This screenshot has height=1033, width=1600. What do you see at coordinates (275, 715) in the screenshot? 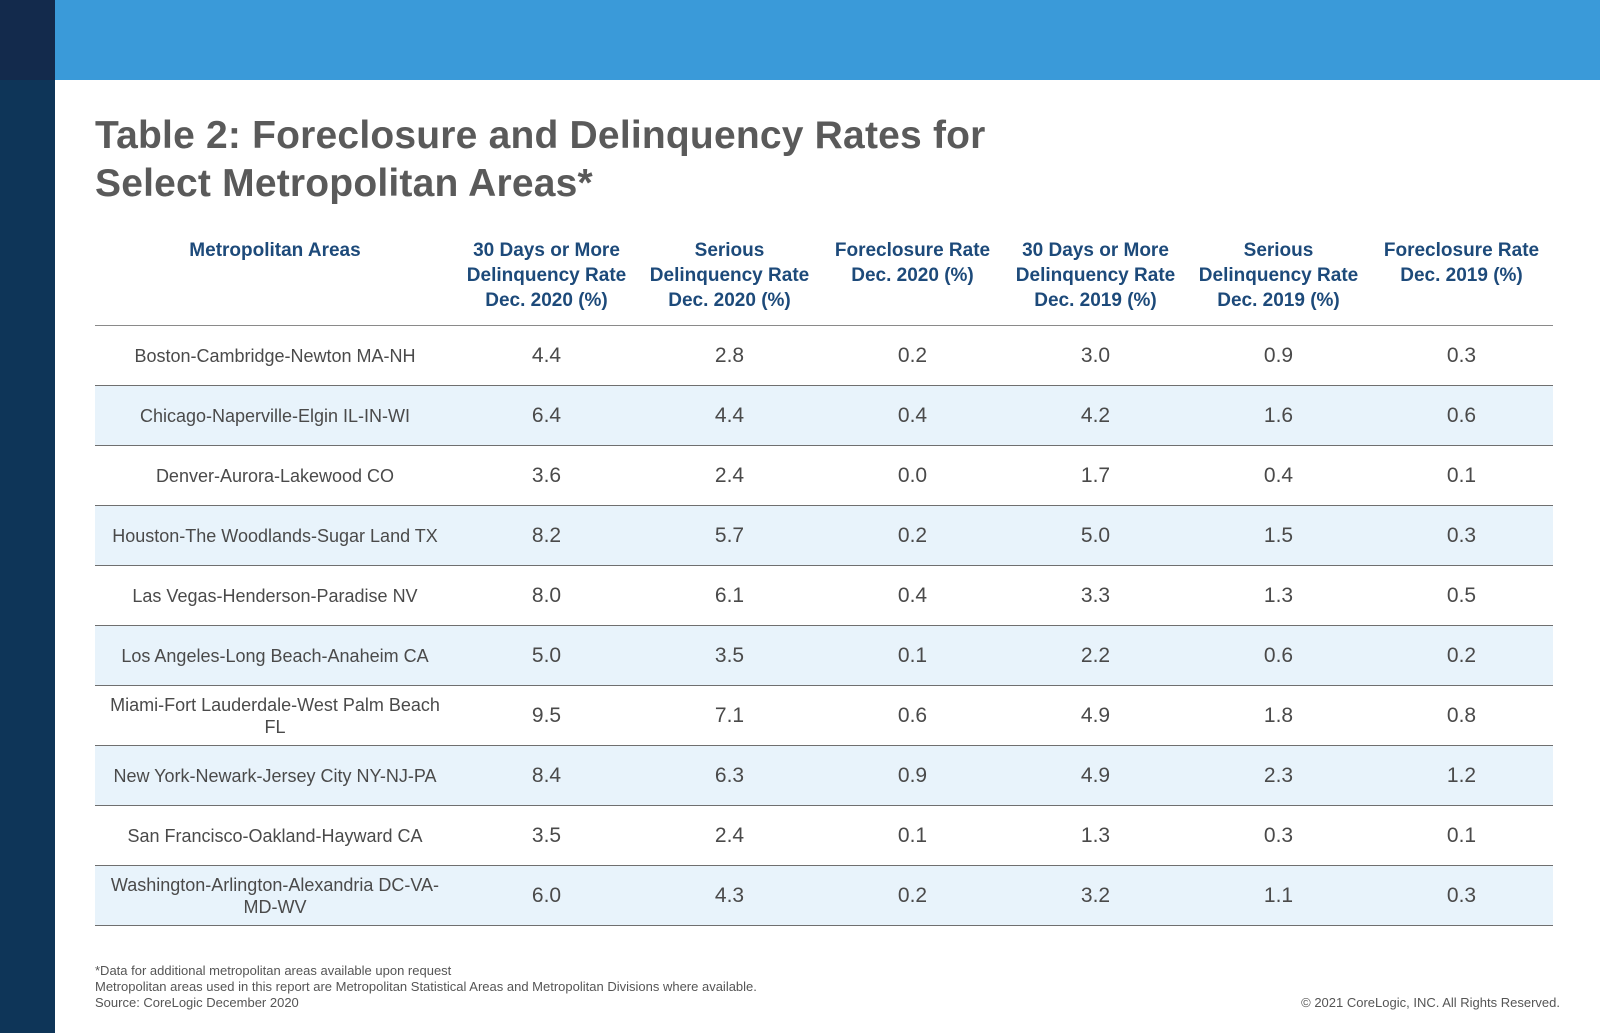
I see `row-area: Miami-Fort Lauderdale-West Palm Beach FL` at bounding box center [275, 715].